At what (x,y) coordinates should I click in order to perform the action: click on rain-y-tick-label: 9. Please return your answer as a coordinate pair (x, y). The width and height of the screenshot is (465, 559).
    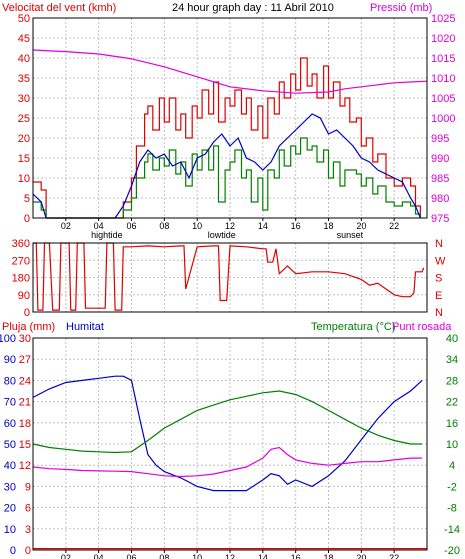
    Looking at the image, I should click on (28, 487).